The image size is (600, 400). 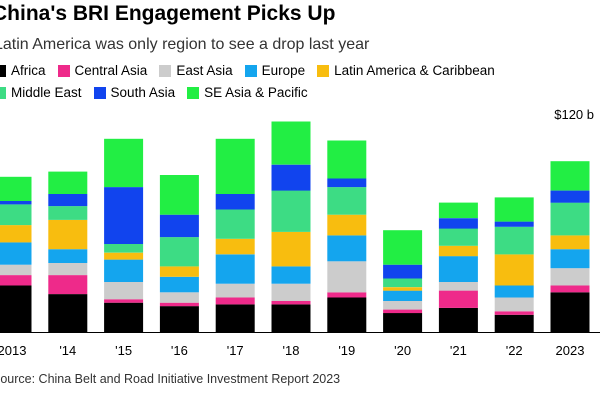 I want to click on legend-item: Africa, so click(x=23, y=70).